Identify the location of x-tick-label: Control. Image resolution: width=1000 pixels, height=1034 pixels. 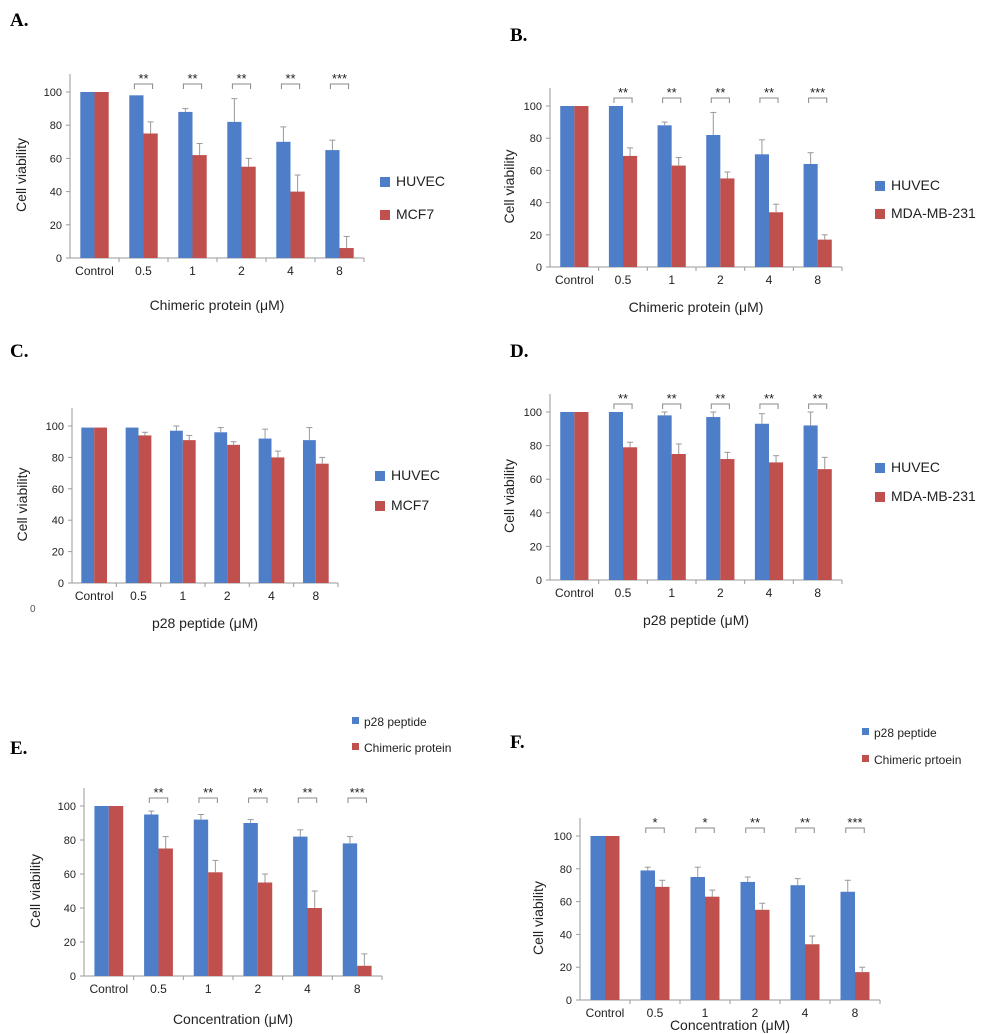
(574, 280).